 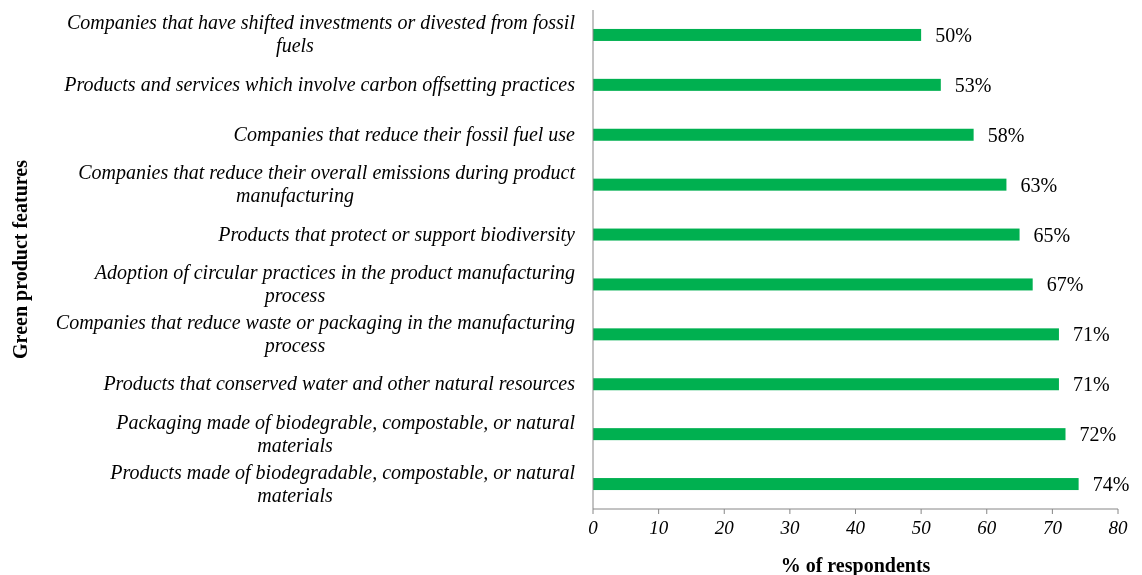 I want to click on x-tick-label: 10, so click(x=659, y=527).